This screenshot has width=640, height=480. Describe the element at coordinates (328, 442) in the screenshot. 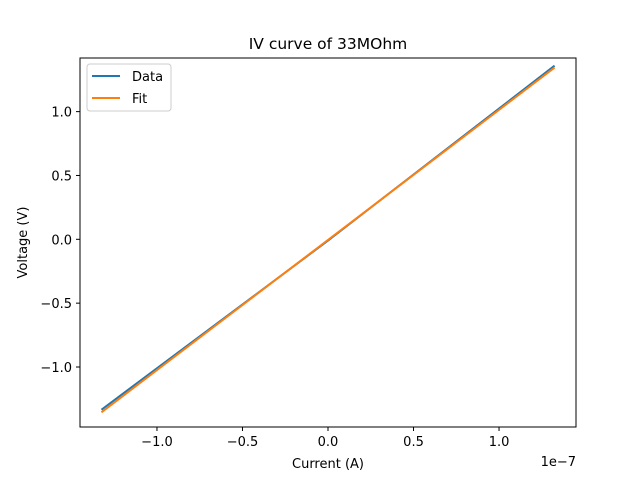

I see `x-tick-label: 0.0` at that location.